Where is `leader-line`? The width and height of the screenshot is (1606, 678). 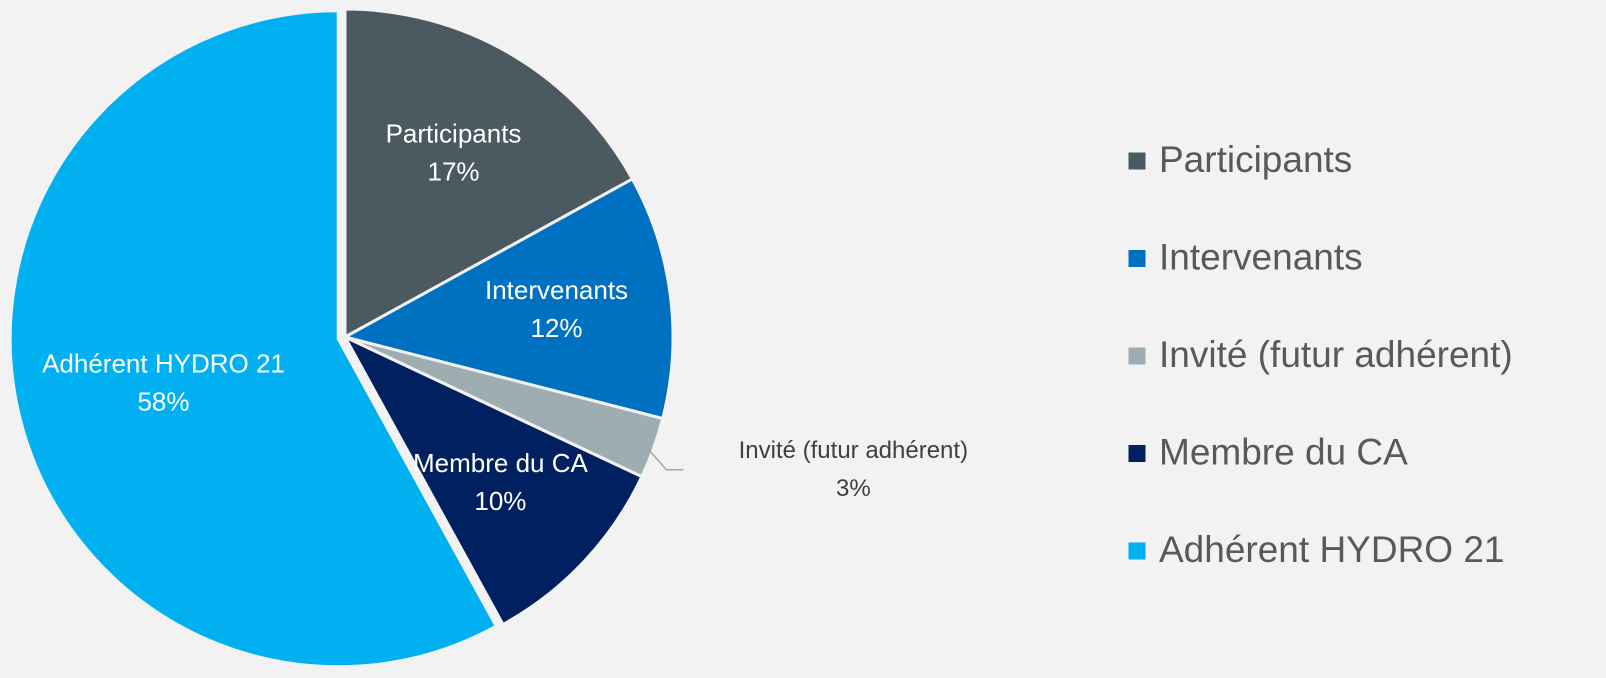 leader-line is located at coordinates (663, 457).